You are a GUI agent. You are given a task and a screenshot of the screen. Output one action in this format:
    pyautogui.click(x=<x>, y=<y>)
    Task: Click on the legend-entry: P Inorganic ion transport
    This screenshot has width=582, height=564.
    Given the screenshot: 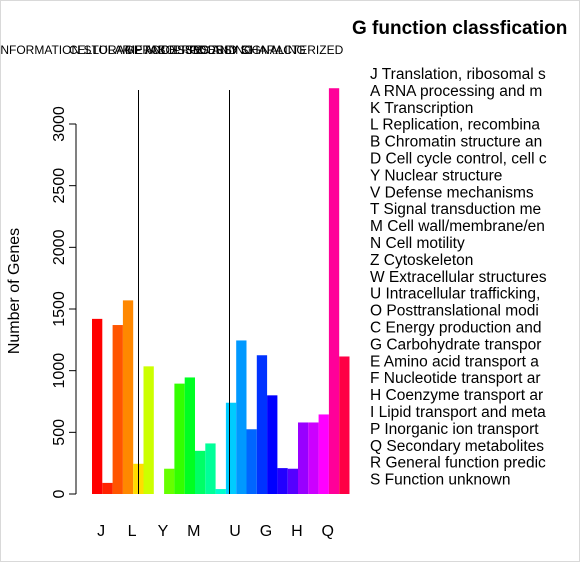 What is the action you would take?
    pyautogui.click(x=454, y=429)
    